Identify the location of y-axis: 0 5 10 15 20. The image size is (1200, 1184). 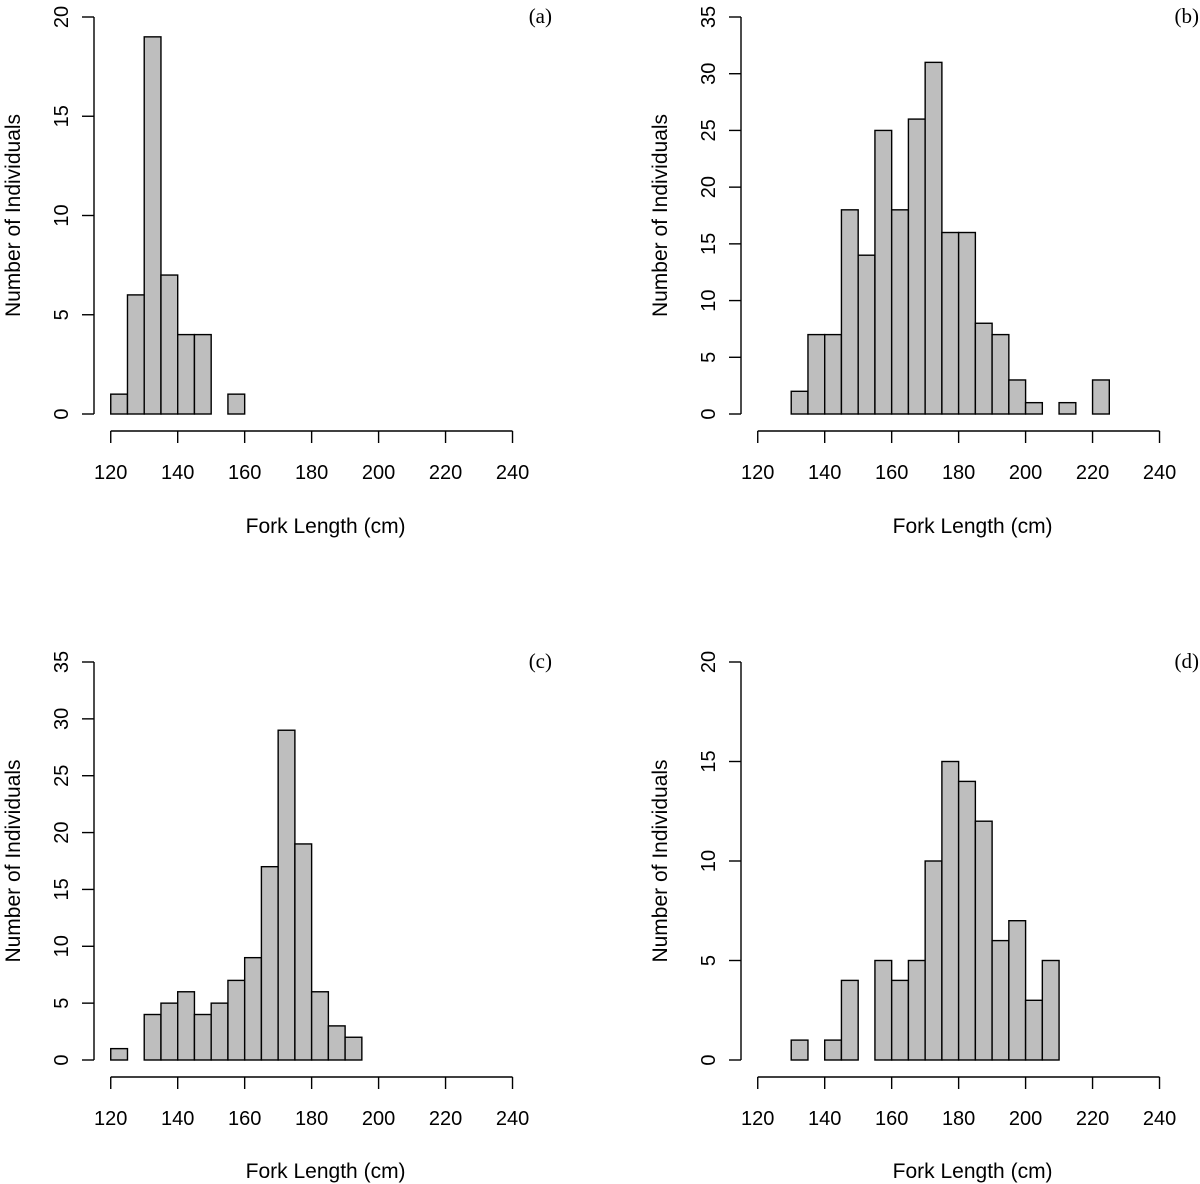
(73, 213).